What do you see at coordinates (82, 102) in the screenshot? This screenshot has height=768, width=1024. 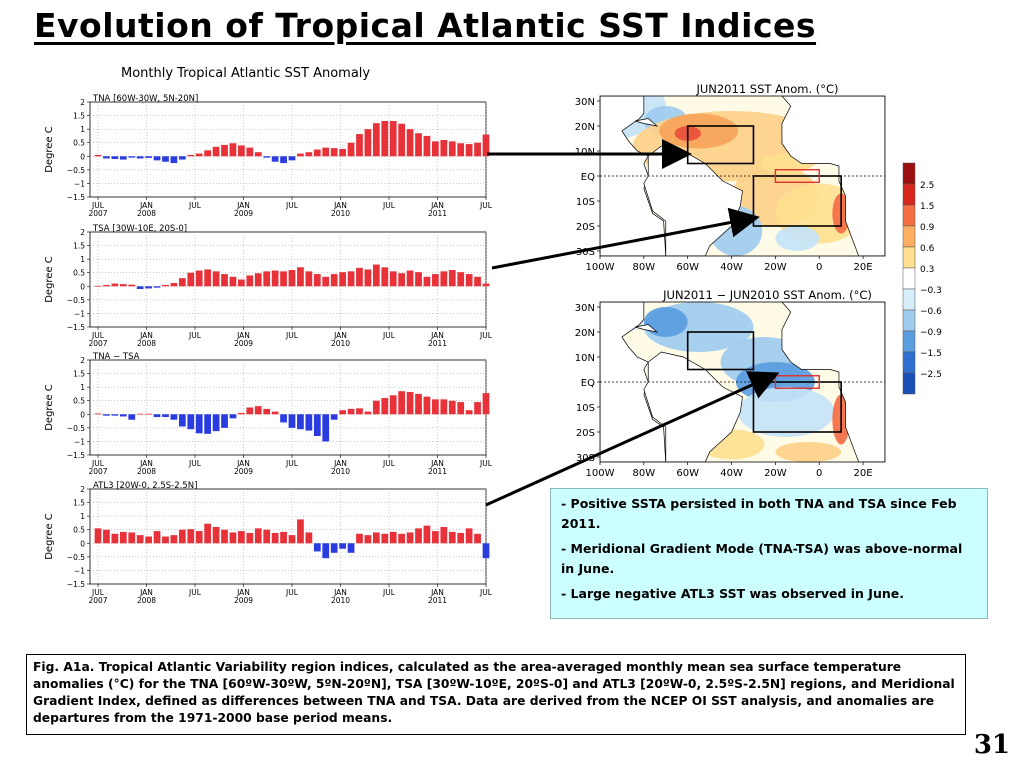 I see `y-tick-label: 2` at bounding box center [82, 102].